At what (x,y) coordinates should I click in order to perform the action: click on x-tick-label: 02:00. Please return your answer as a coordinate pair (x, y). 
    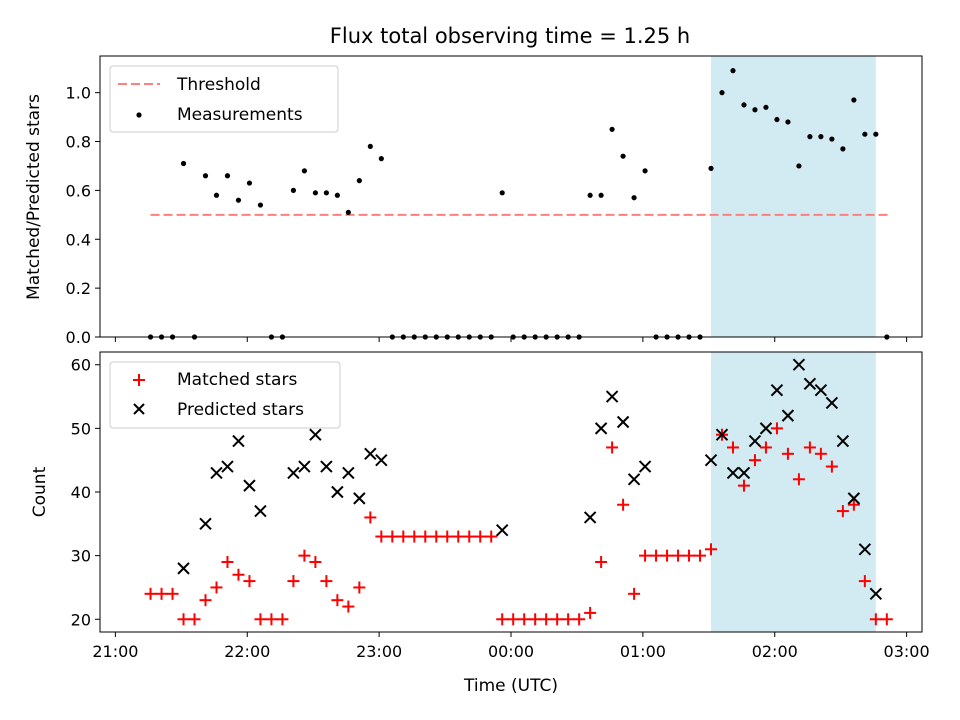
    Looking at the image, I should click on (775, 651).